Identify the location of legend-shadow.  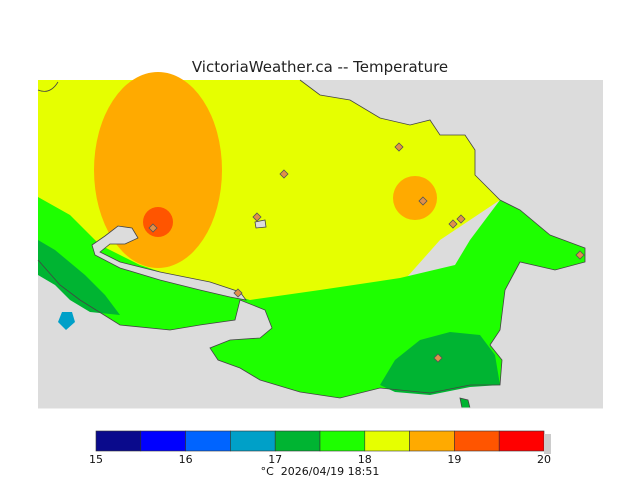
(547, 444).